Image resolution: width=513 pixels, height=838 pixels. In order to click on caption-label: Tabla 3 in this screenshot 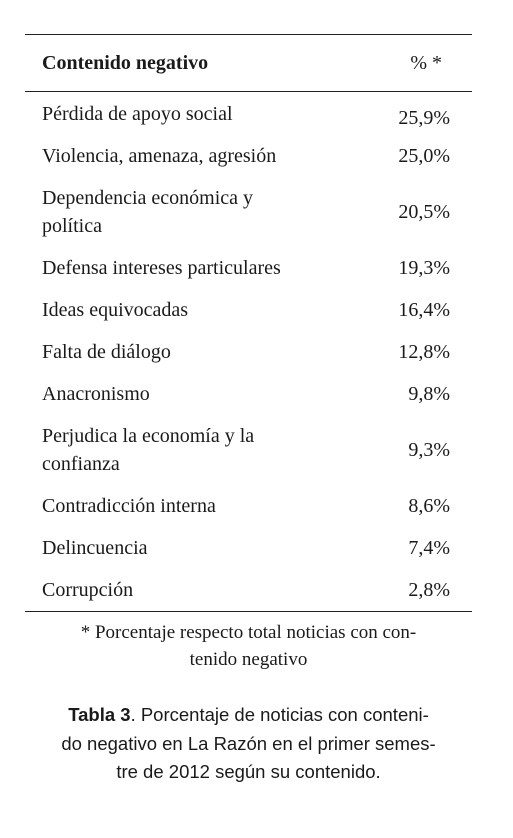, I will do `click(99, 714)`.